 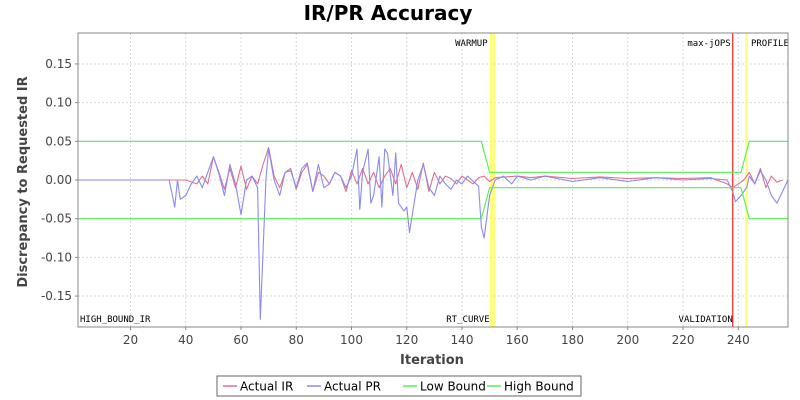 What do you see at coordinates (539, 387) in the screenshot?
I see `legend-label-3: High Bound` at bounding box center [539, 387].